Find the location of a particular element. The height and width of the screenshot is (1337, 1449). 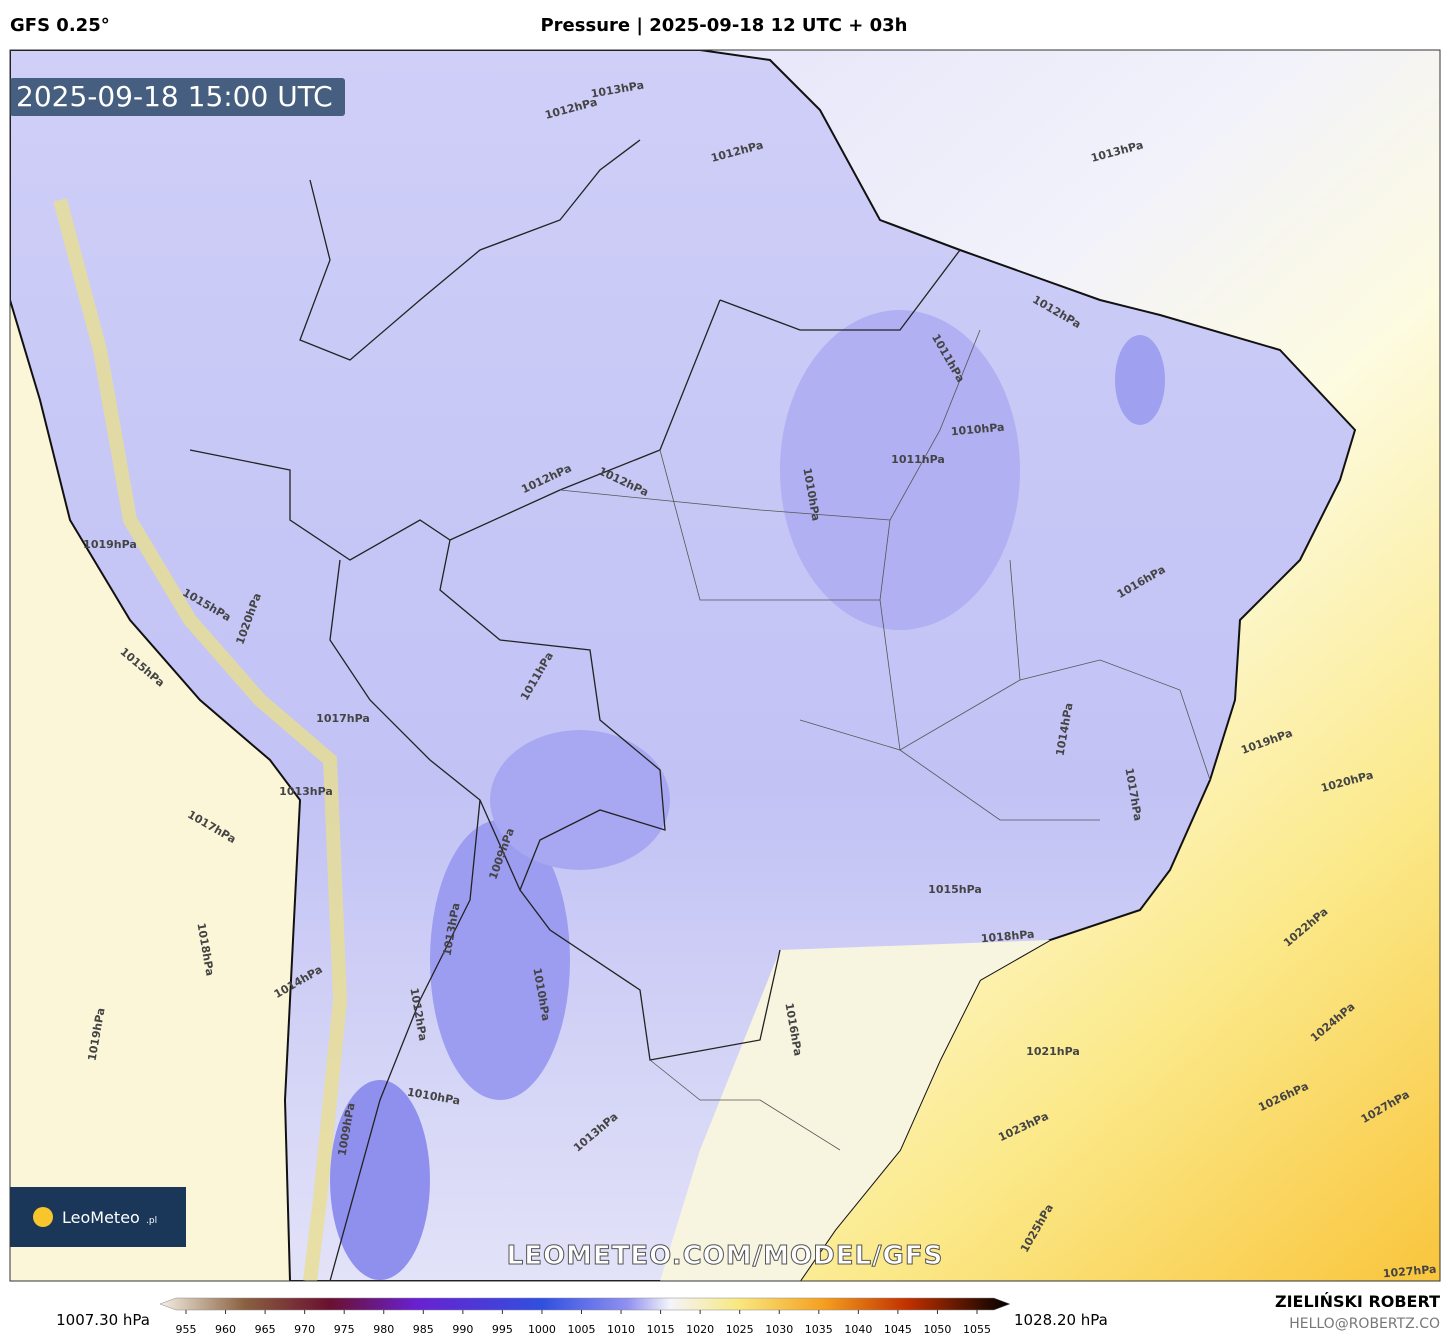

timestamp: 2025-09-18 15:00 UTC is located at coordinates (174, 96).